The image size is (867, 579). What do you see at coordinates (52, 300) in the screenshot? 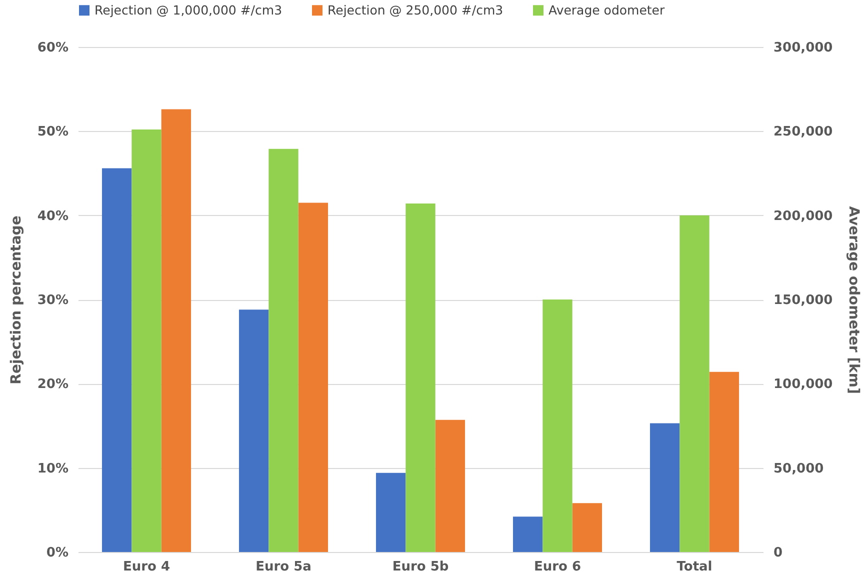
I see `y-tick-label: 30%` at bounding box center [52, 300].